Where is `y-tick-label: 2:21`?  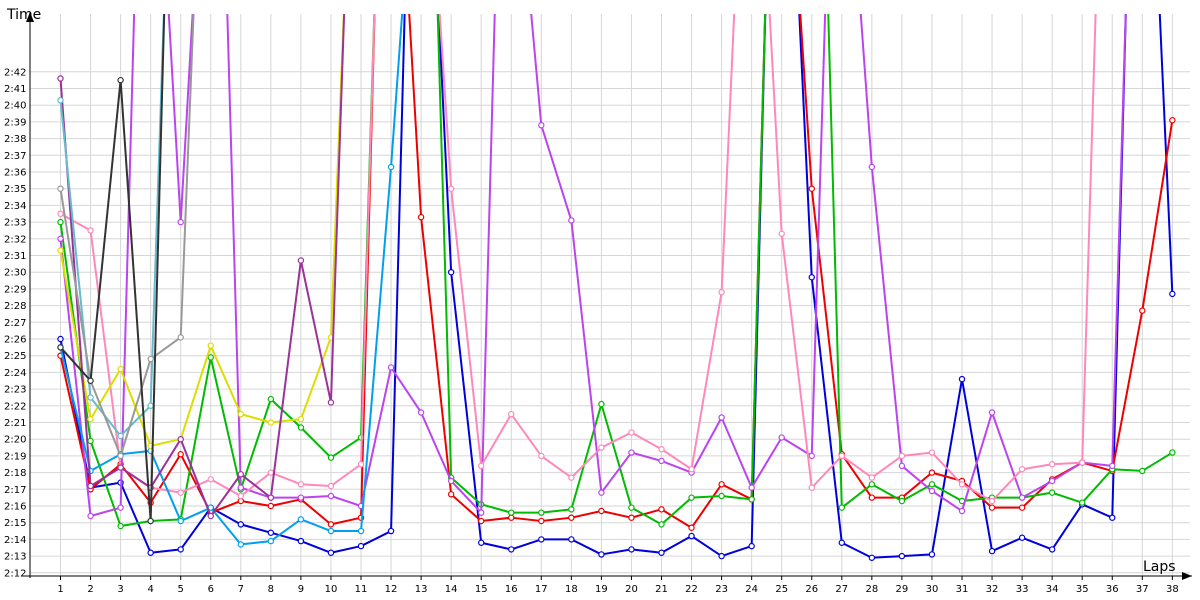 y-tick-label: 2:21 is located at coordinates (15, 423).